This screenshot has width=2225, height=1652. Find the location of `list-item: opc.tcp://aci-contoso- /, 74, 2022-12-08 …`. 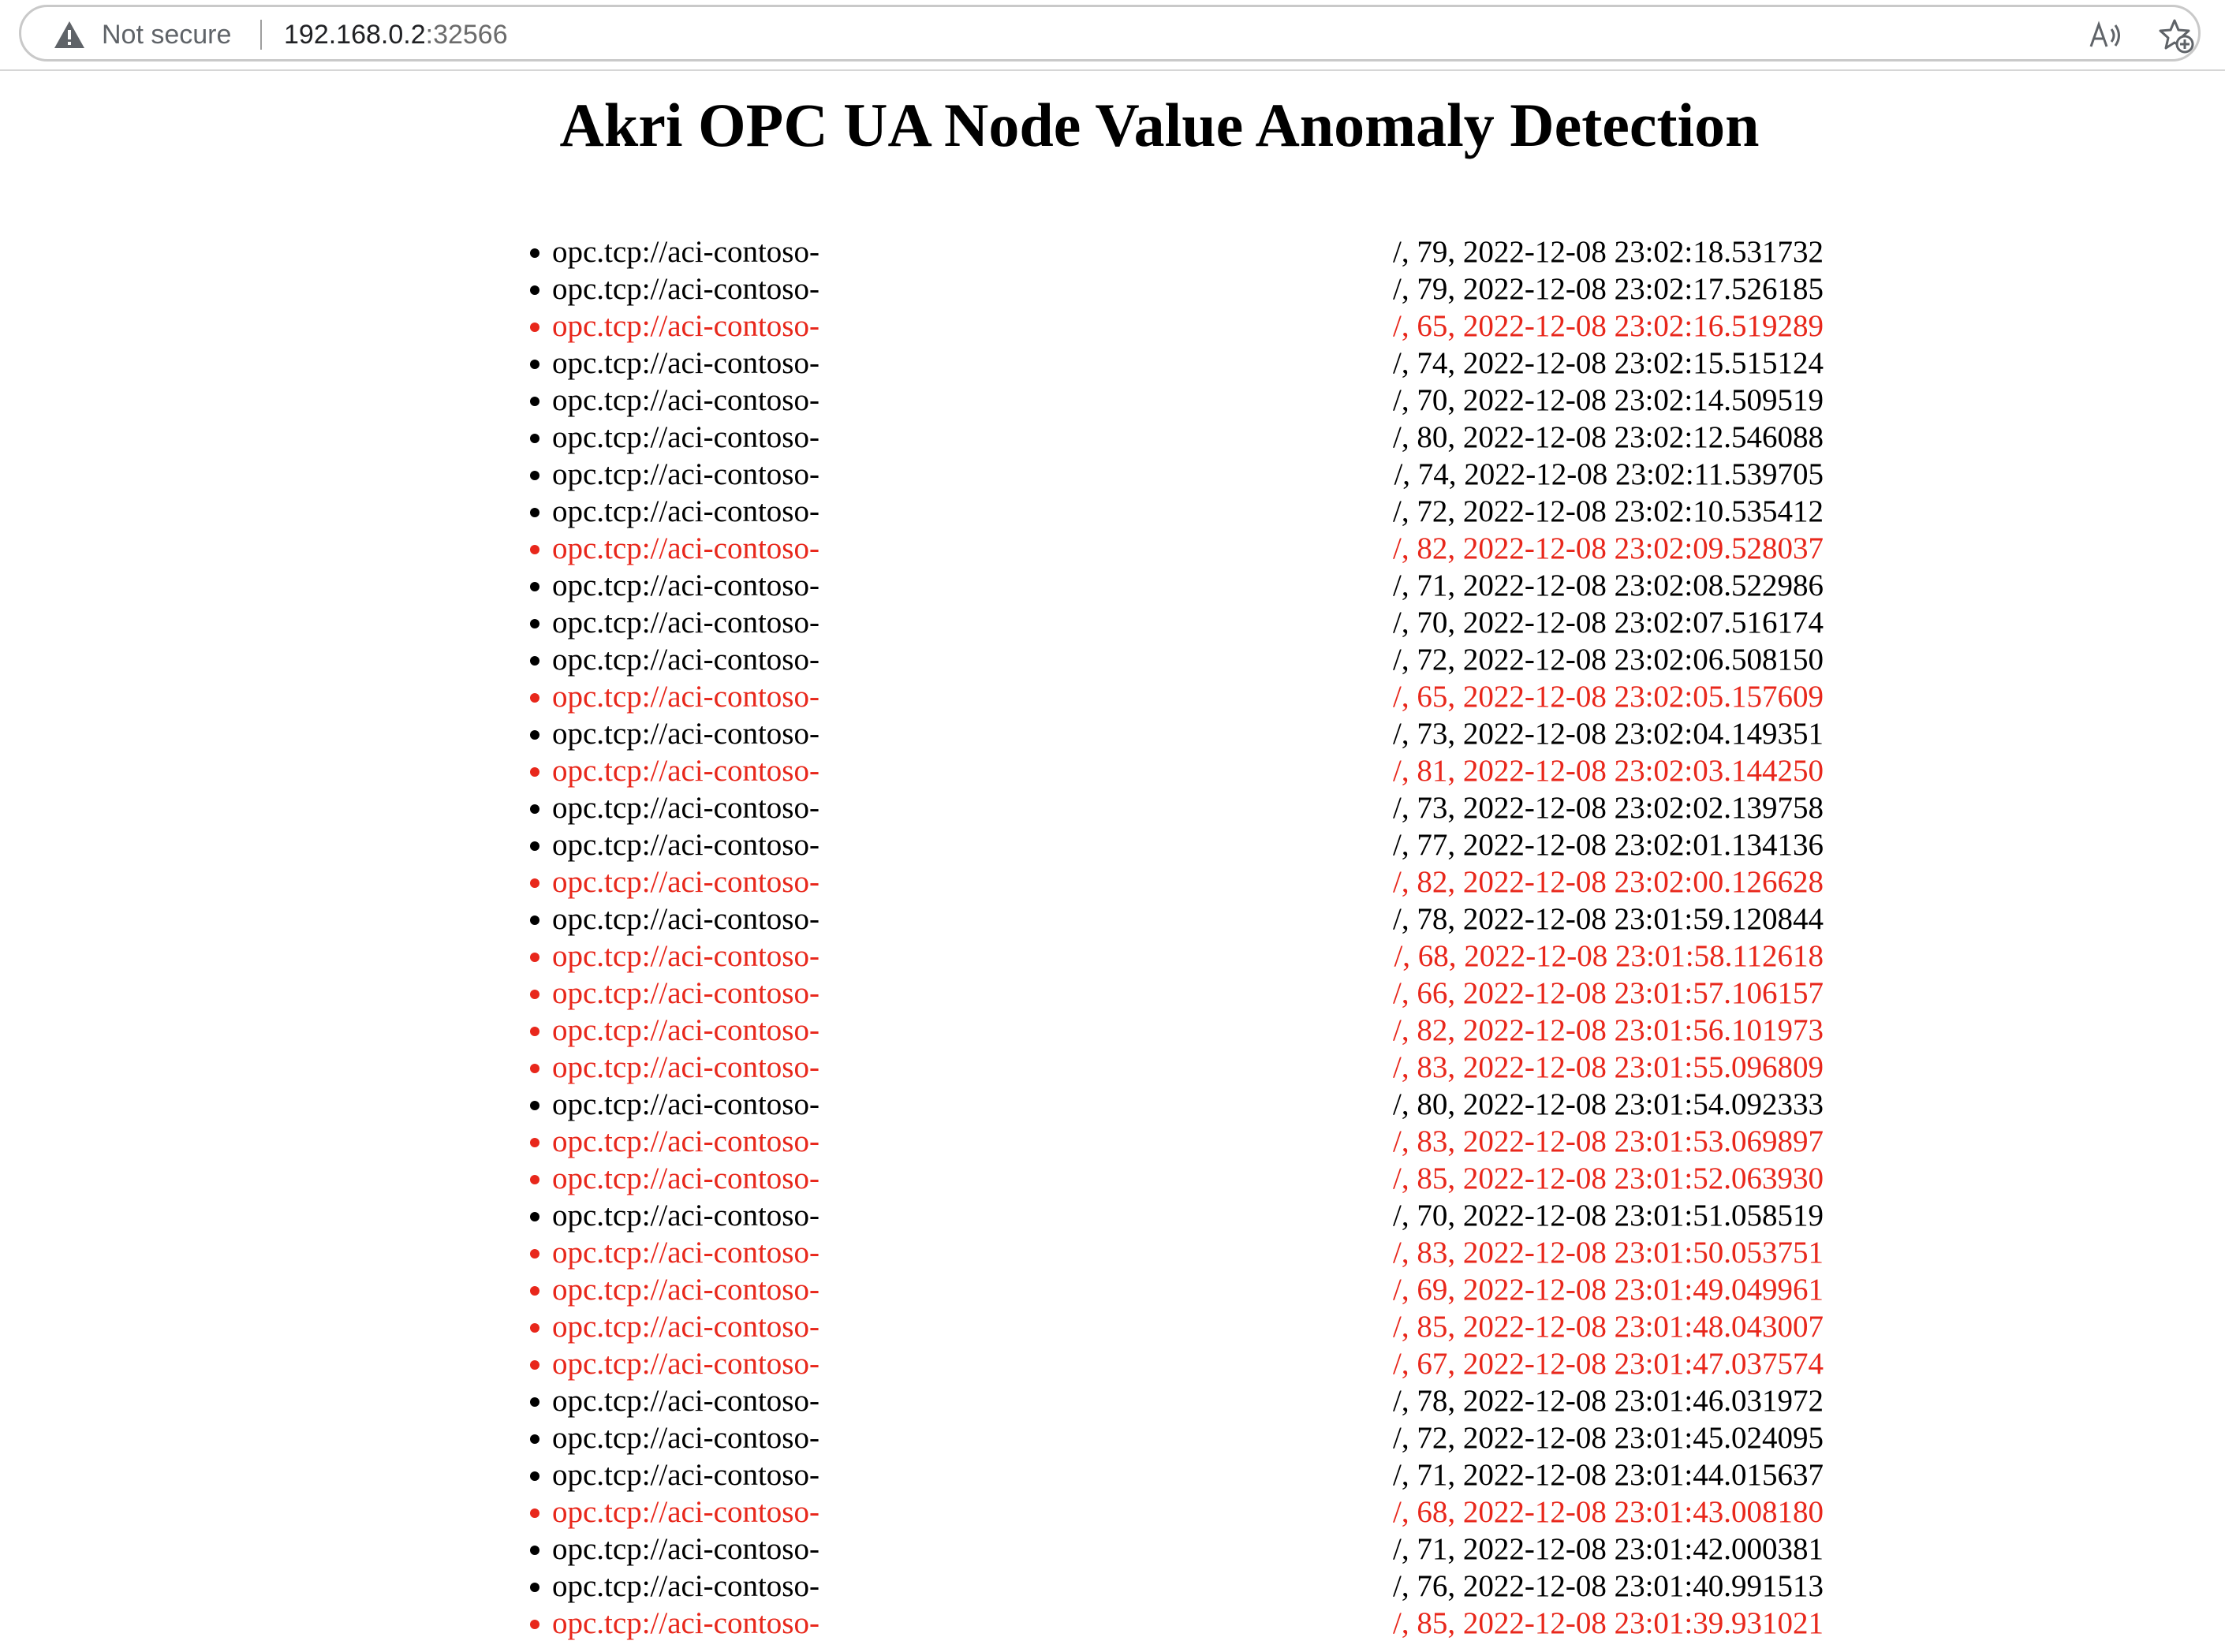

list-item: opc.tcp://aci-contoso- /, 74, 2022-12-08 … is located at coordinates (1177, 475).